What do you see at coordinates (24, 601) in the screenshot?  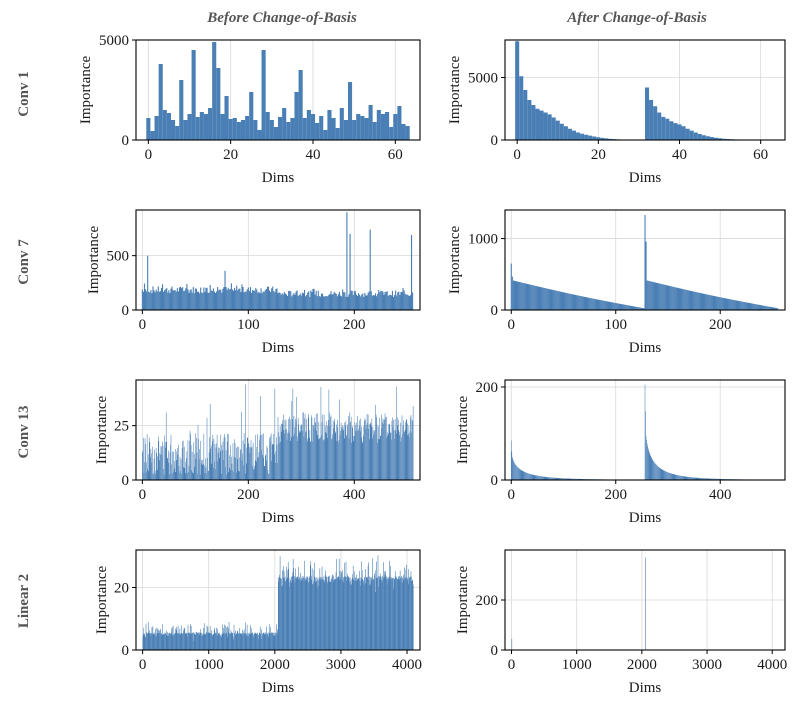 I see `row-title-linear2: Linear 2` at bounding box center [24, 601].